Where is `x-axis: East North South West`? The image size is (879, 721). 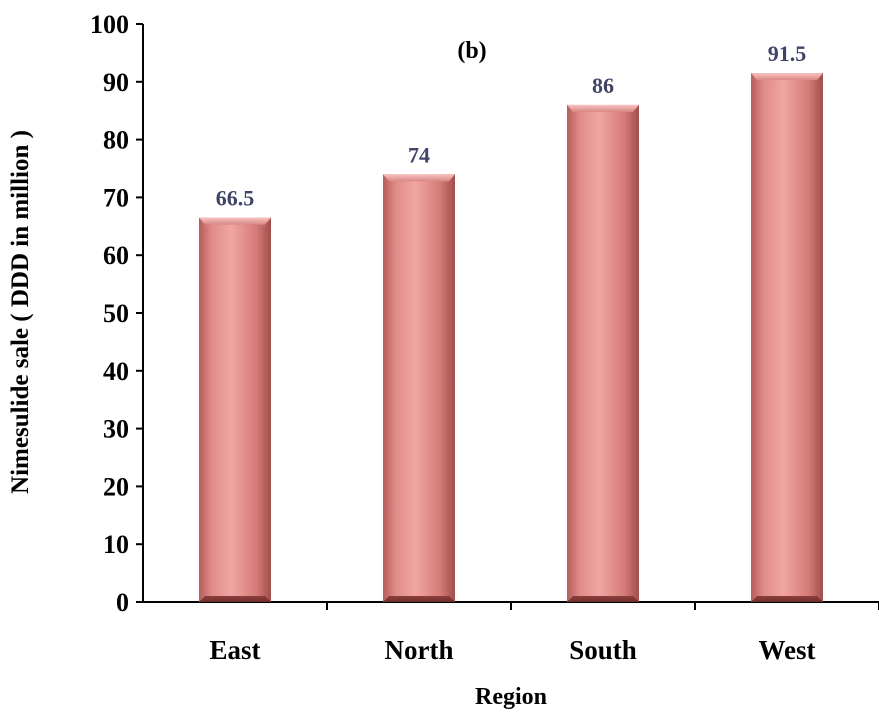 x-axis: East North South West is located at coordinates (511, 633).